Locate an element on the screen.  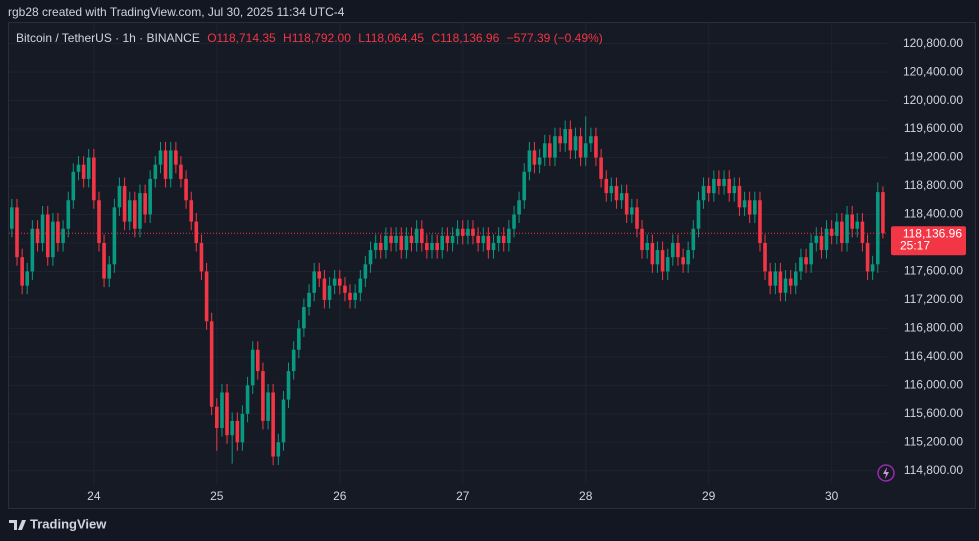
legend-value: 118,714.35 is located at coordinates (246, 38).